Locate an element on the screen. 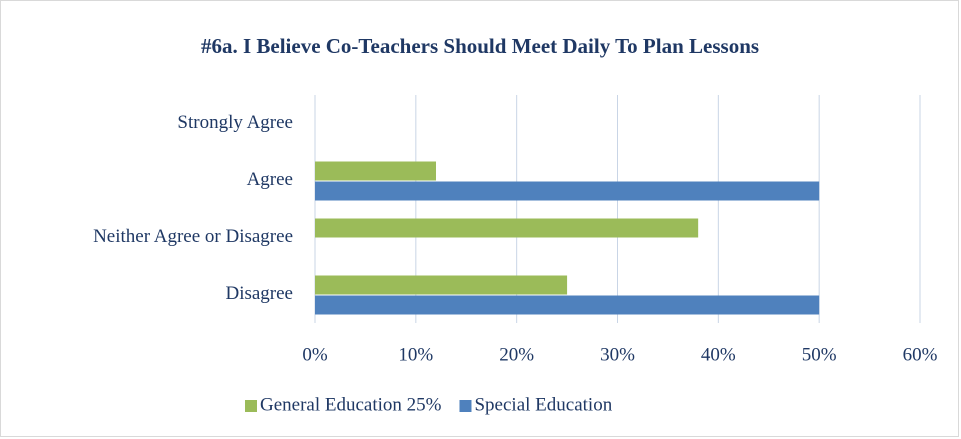 The width and height of the screenshot is (961, 439). x-tick-label: 30% is located at coordinates (617, 354).